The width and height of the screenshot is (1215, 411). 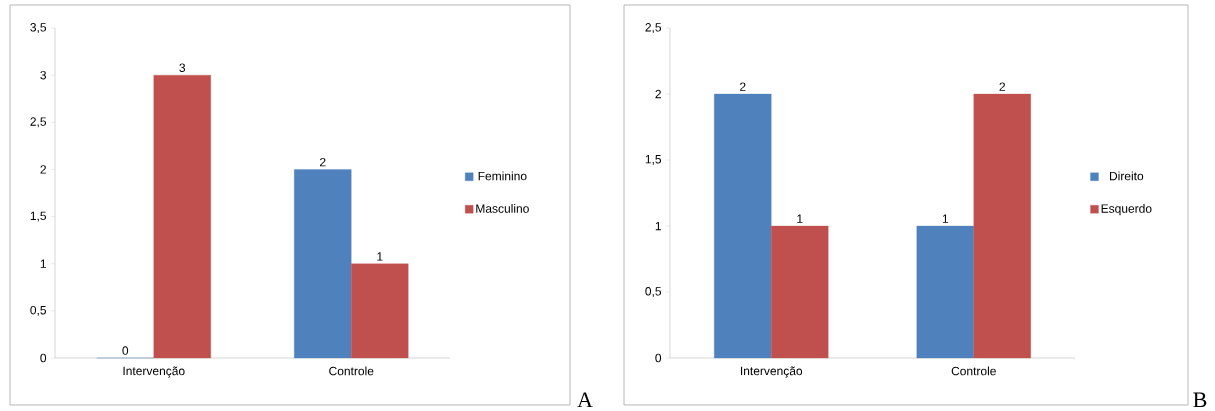 I want to click on text: A, so click(x=585, y=399).